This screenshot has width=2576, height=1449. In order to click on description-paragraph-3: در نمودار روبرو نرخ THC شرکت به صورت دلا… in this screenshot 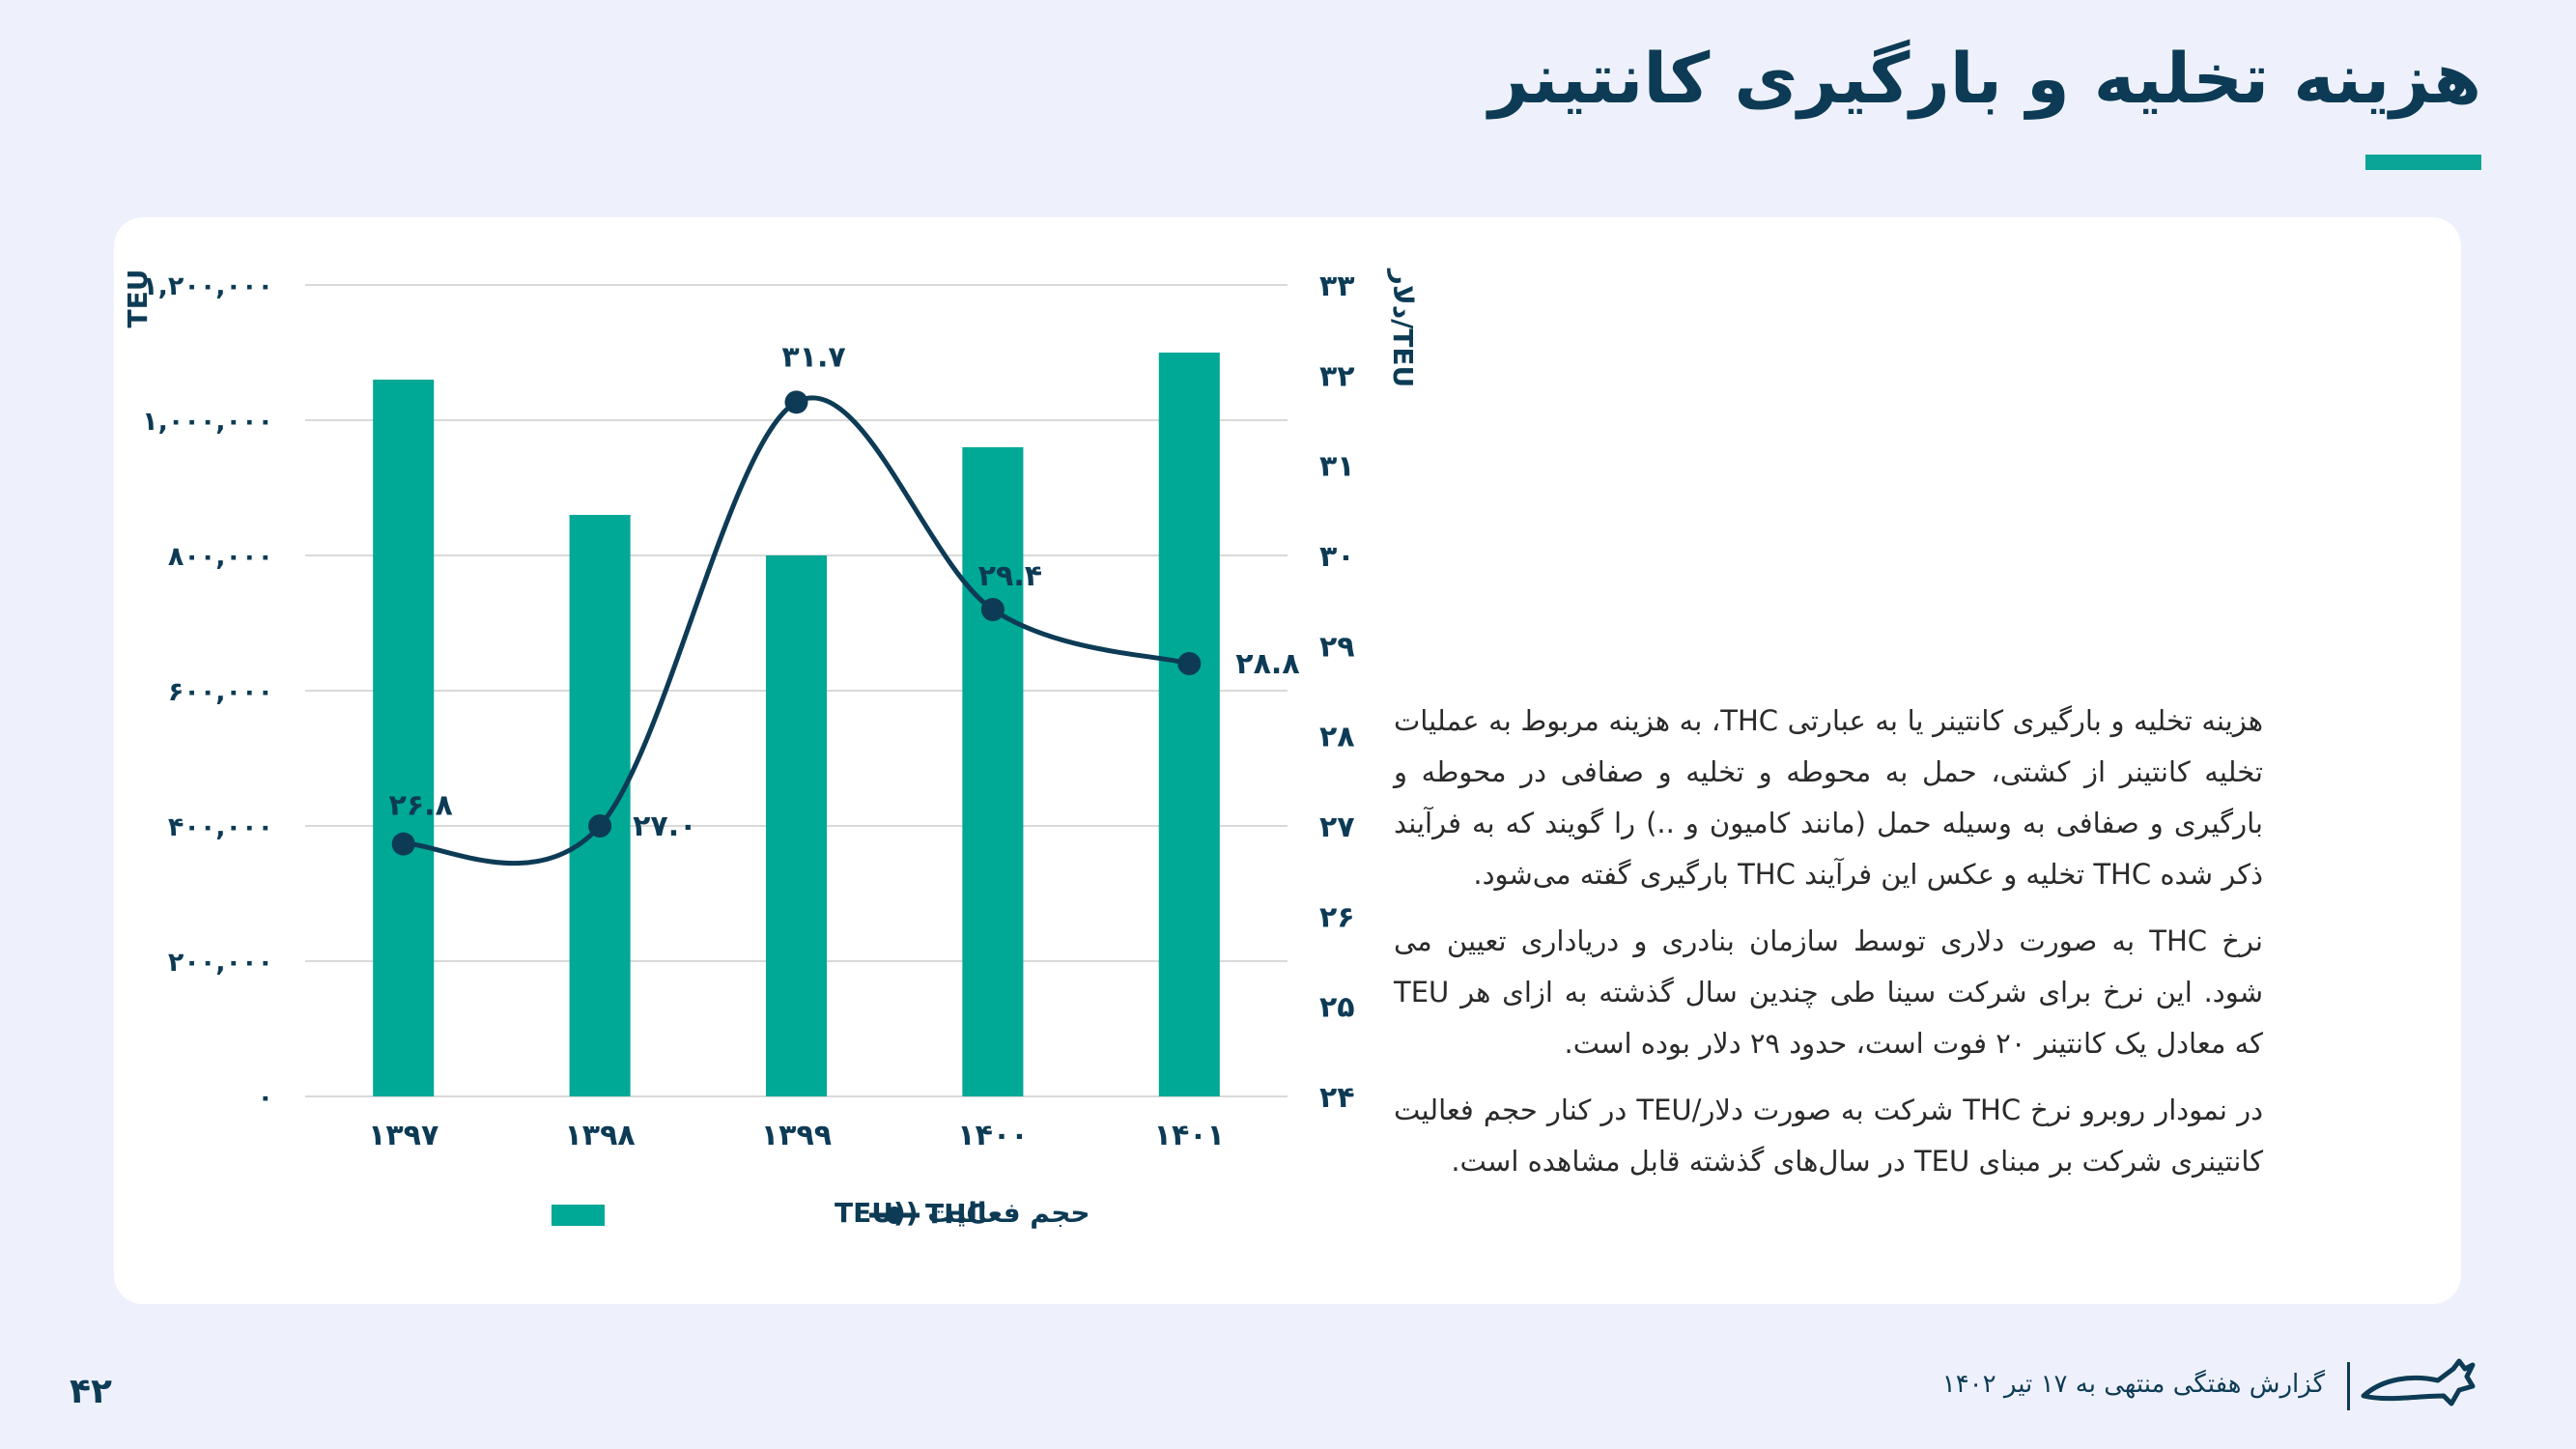, I will do `click(1828, 1136)`.